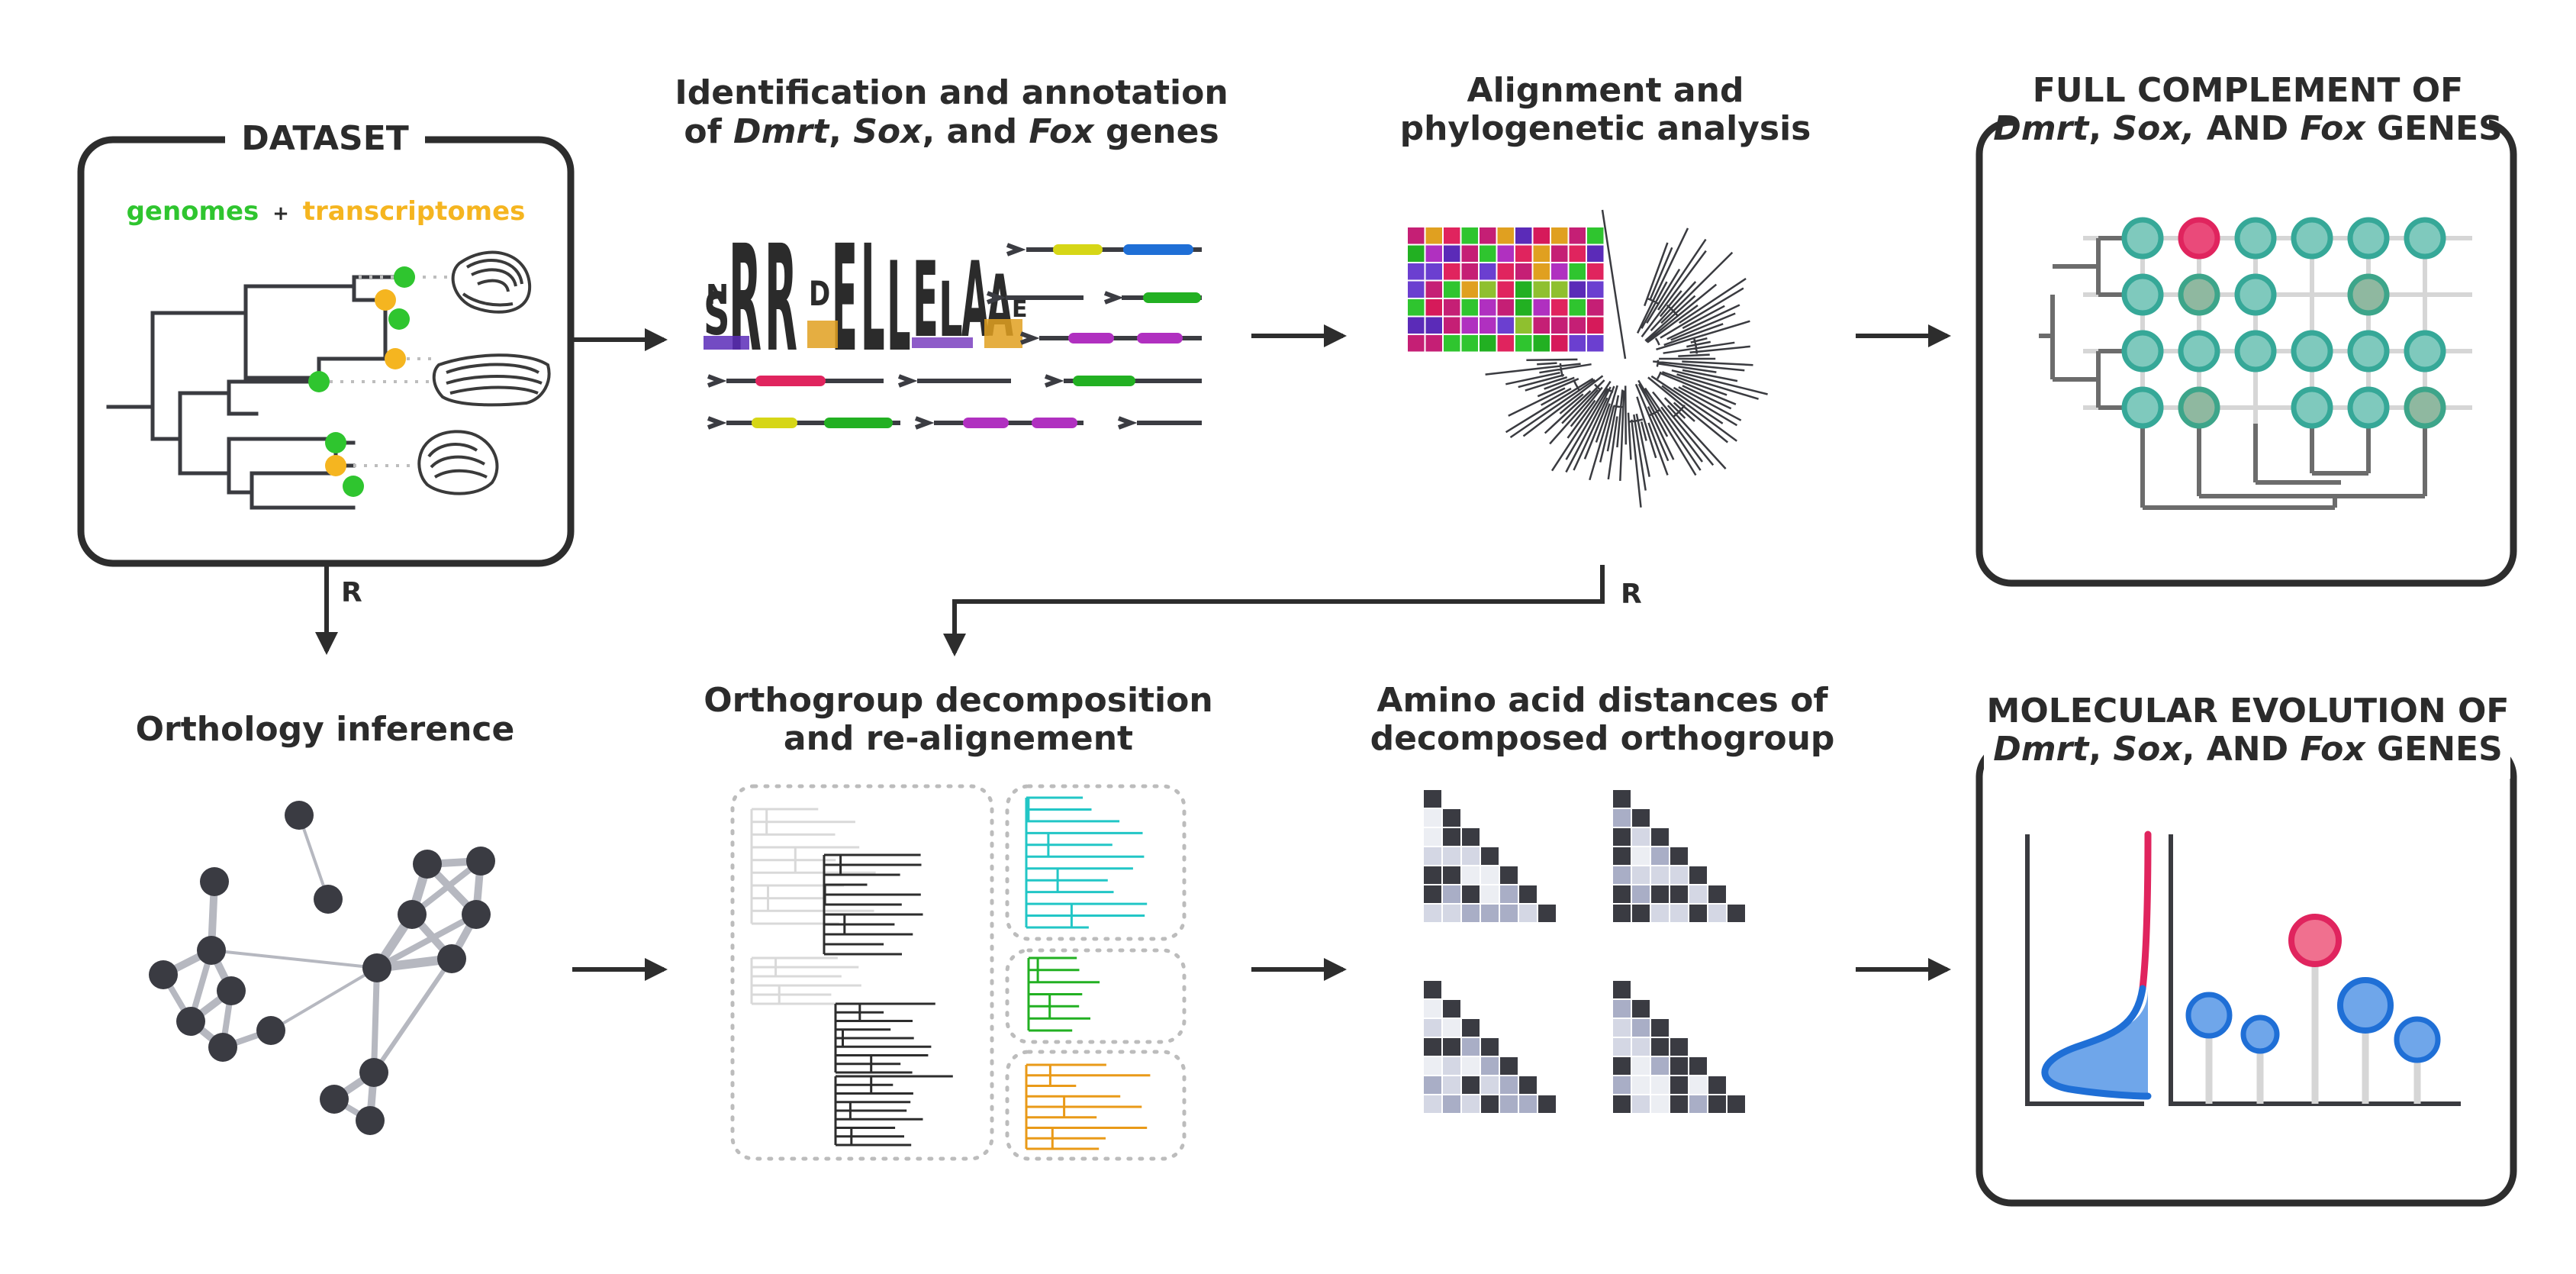  I want to click on lollipop-head-selected, so click(2315, 940).